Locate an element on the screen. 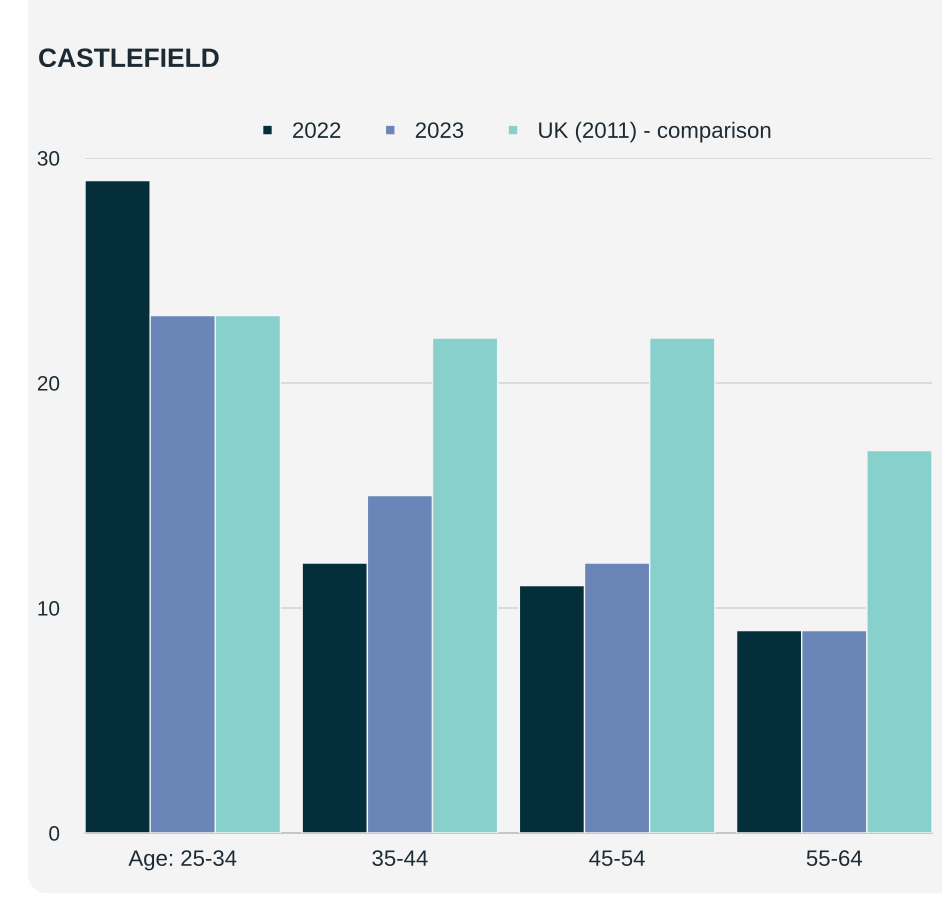 Image resolution: width=942 pixels, height=899 pixels. y-tick-label: 20 is located at coordinates (49, 383).